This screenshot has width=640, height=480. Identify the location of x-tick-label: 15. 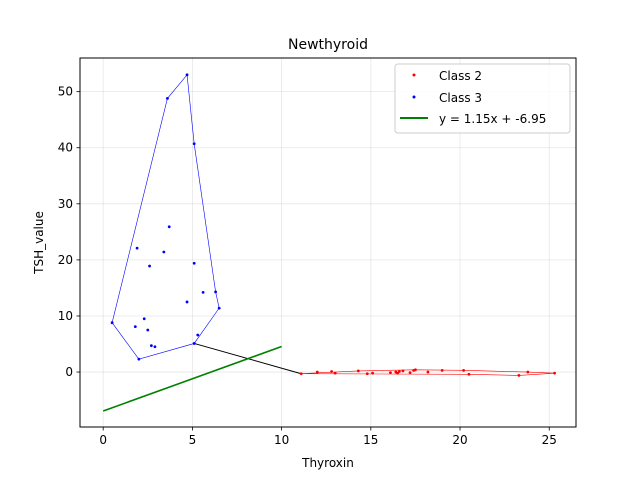
(370, 440).